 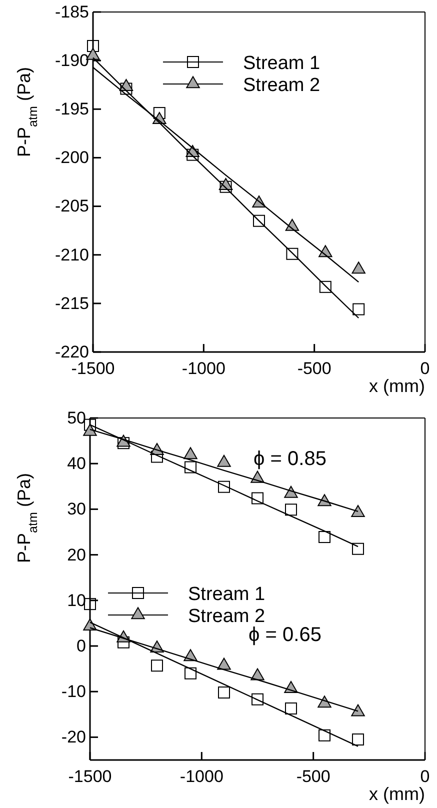 What do you see at coordinates (73, 737) in the screenshot?
I see `y-tick-label: -20` at bounding box center [73, 737].